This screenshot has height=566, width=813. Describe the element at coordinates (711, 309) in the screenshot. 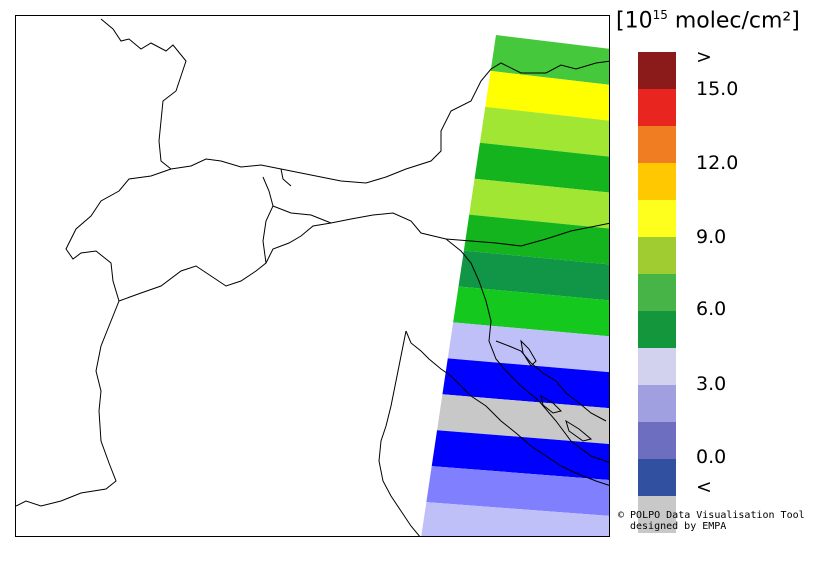

I see `colorbar-label: 6.0` at that location.